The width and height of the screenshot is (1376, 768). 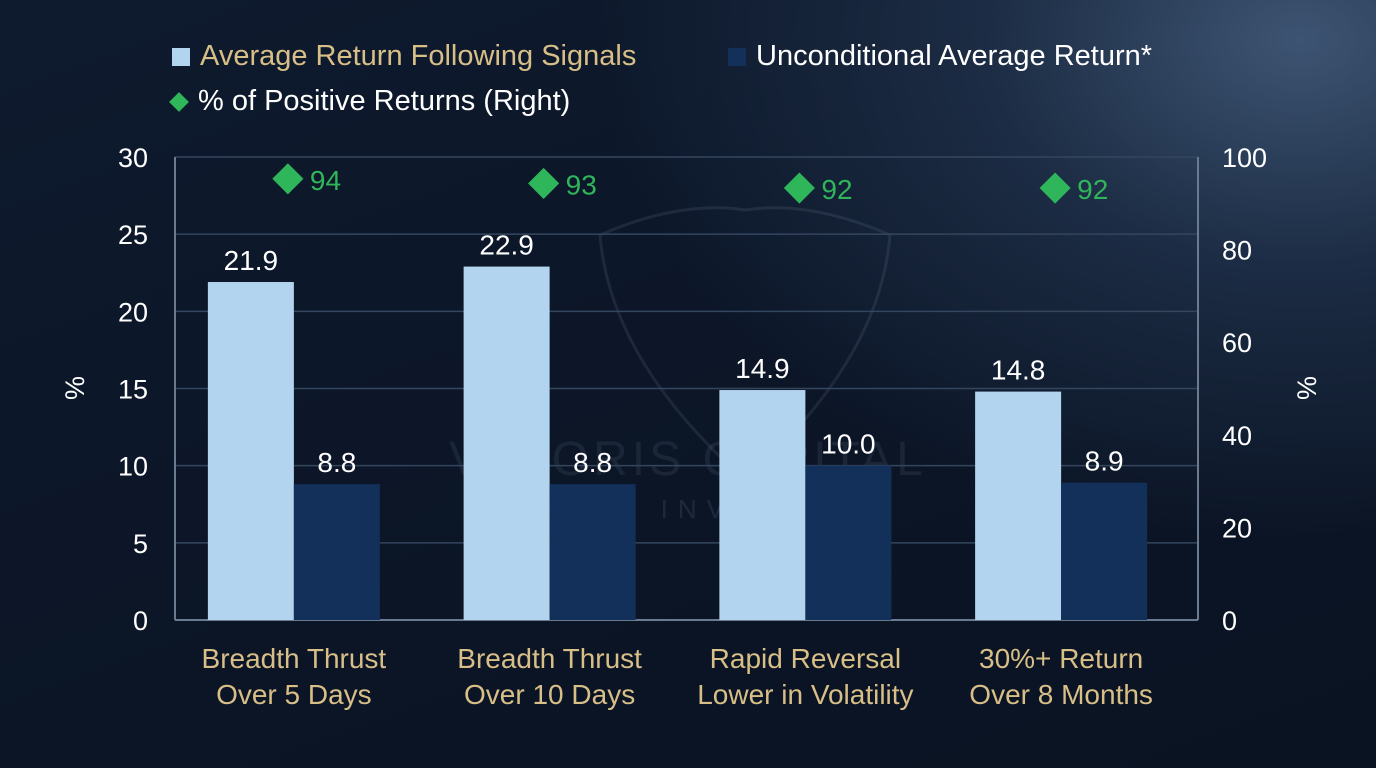 I want to click on data-label: 8.9, so click(x=1104, y=461).